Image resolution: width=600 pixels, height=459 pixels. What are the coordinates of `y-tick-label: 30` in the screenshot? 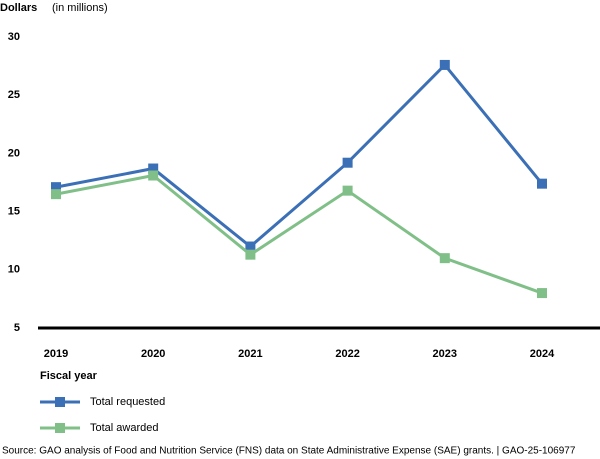 It's located at (14, 37).